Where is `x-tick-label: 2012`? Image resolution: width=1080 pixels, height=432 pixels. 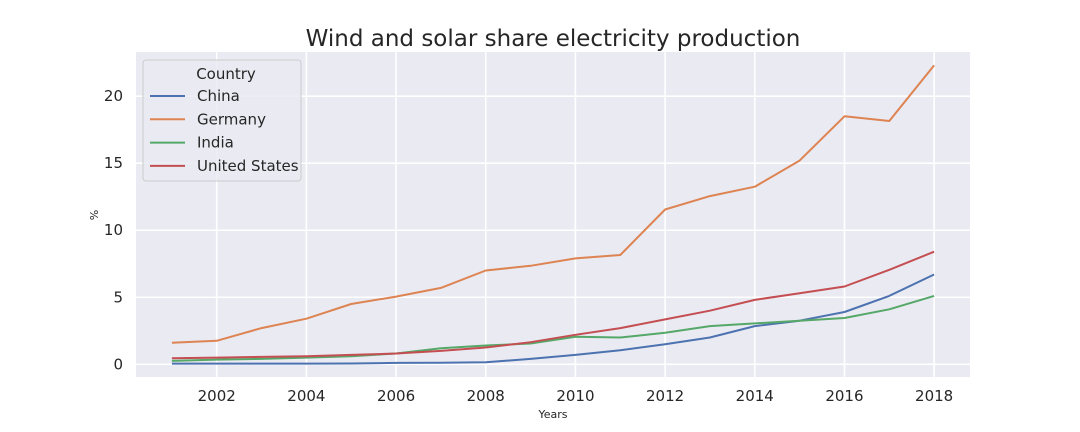 x-tick-label: 2012 is located at coordinates (665, 396).